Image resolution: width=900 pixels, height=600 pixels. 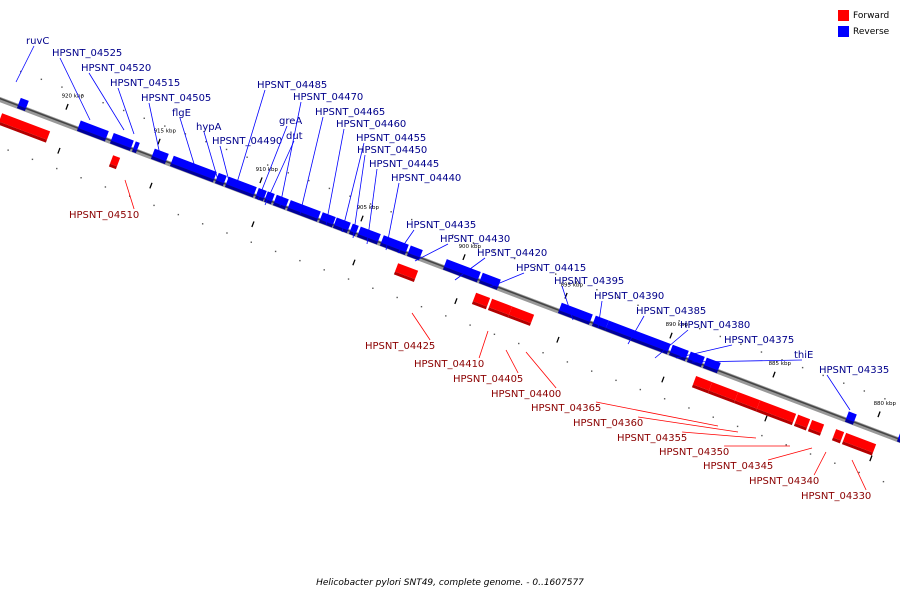 I want to click on forward-gene-label: HPSNT_04425, so click(x=400, y=346).